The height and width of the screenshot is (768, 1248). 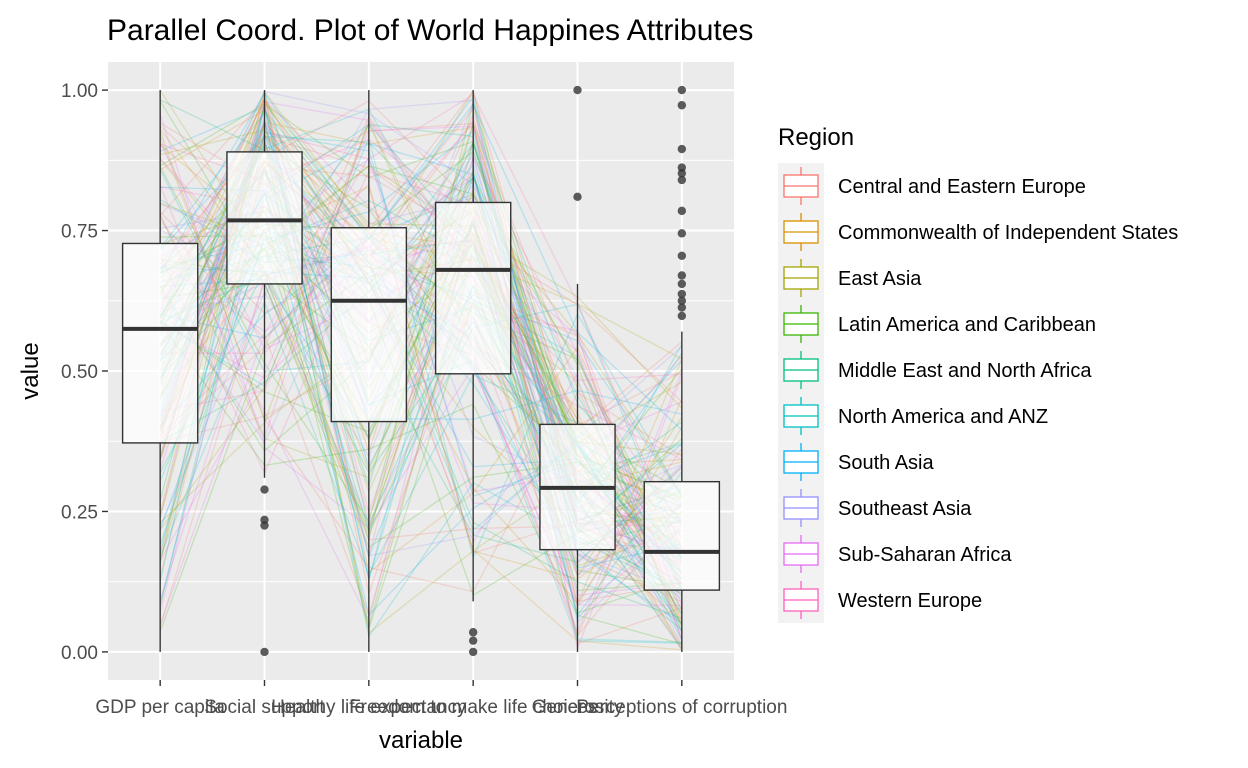 I want to click on x-tick-label: Freedom to make life choices, so click(x=473, y=707).